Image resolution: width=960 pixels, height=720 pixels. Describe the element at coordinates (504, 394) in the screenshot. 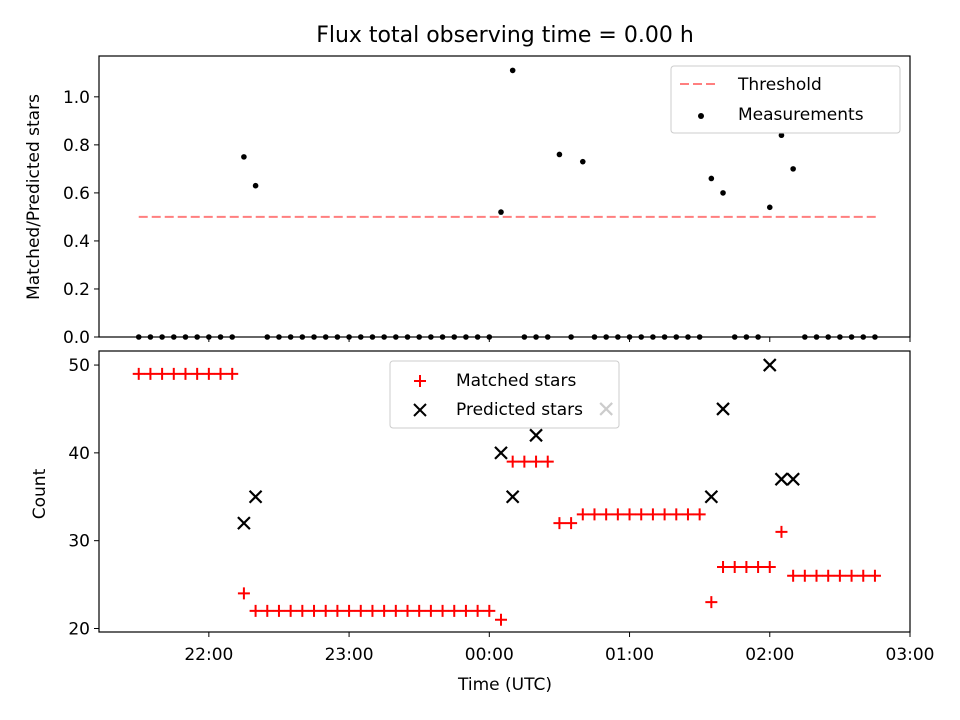

I see `bottom-legend: Matched stars Predicted stars` at that location.